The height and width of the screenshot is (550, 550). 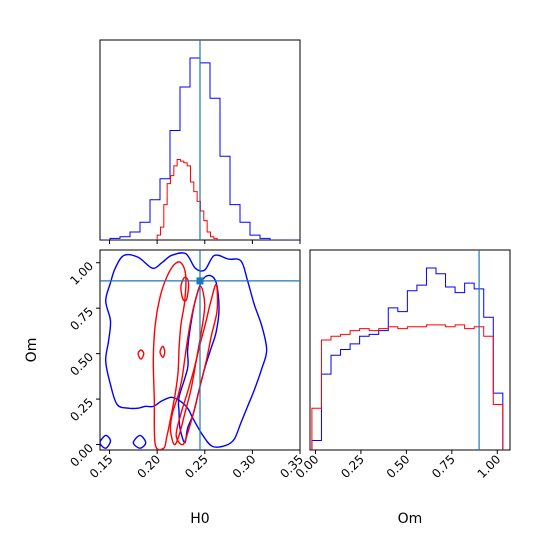 I want to click on x-axis-label-om: Om, so click(x=410, y=519).